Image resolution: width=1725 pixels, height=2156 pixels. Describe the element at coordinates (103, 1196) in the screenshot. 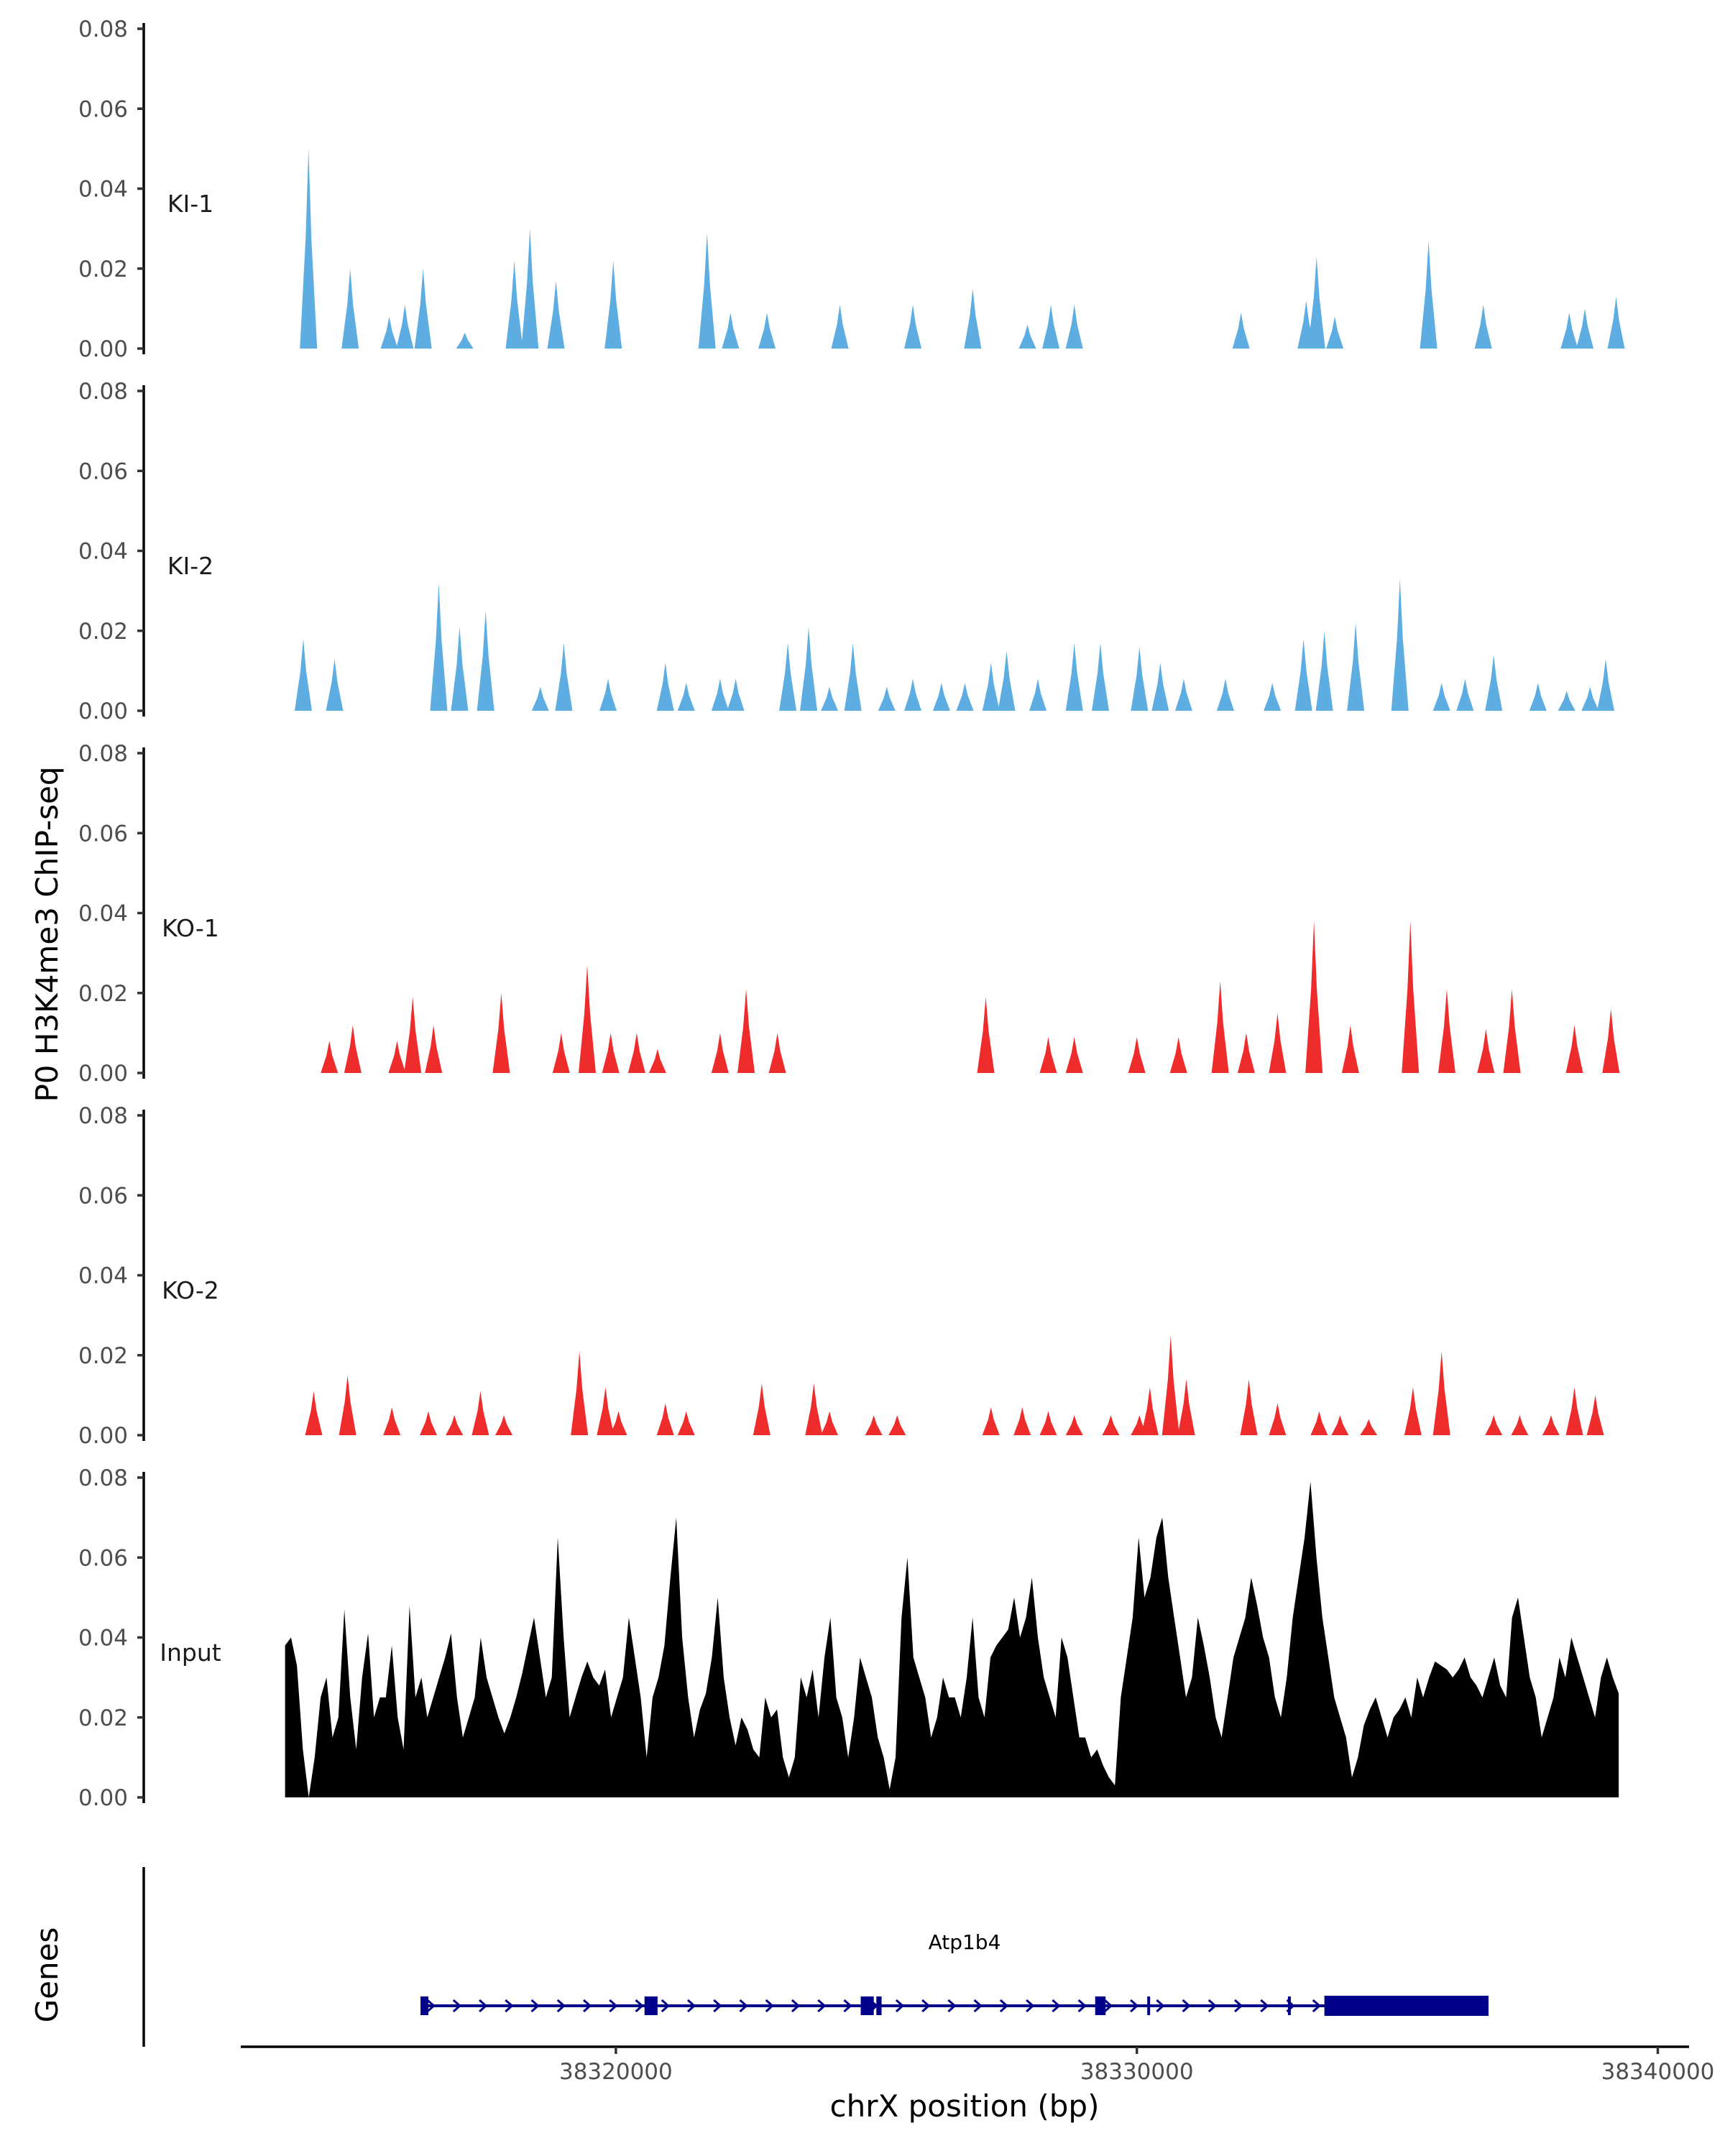

I see `y-tick-label: 0.06` at that location.